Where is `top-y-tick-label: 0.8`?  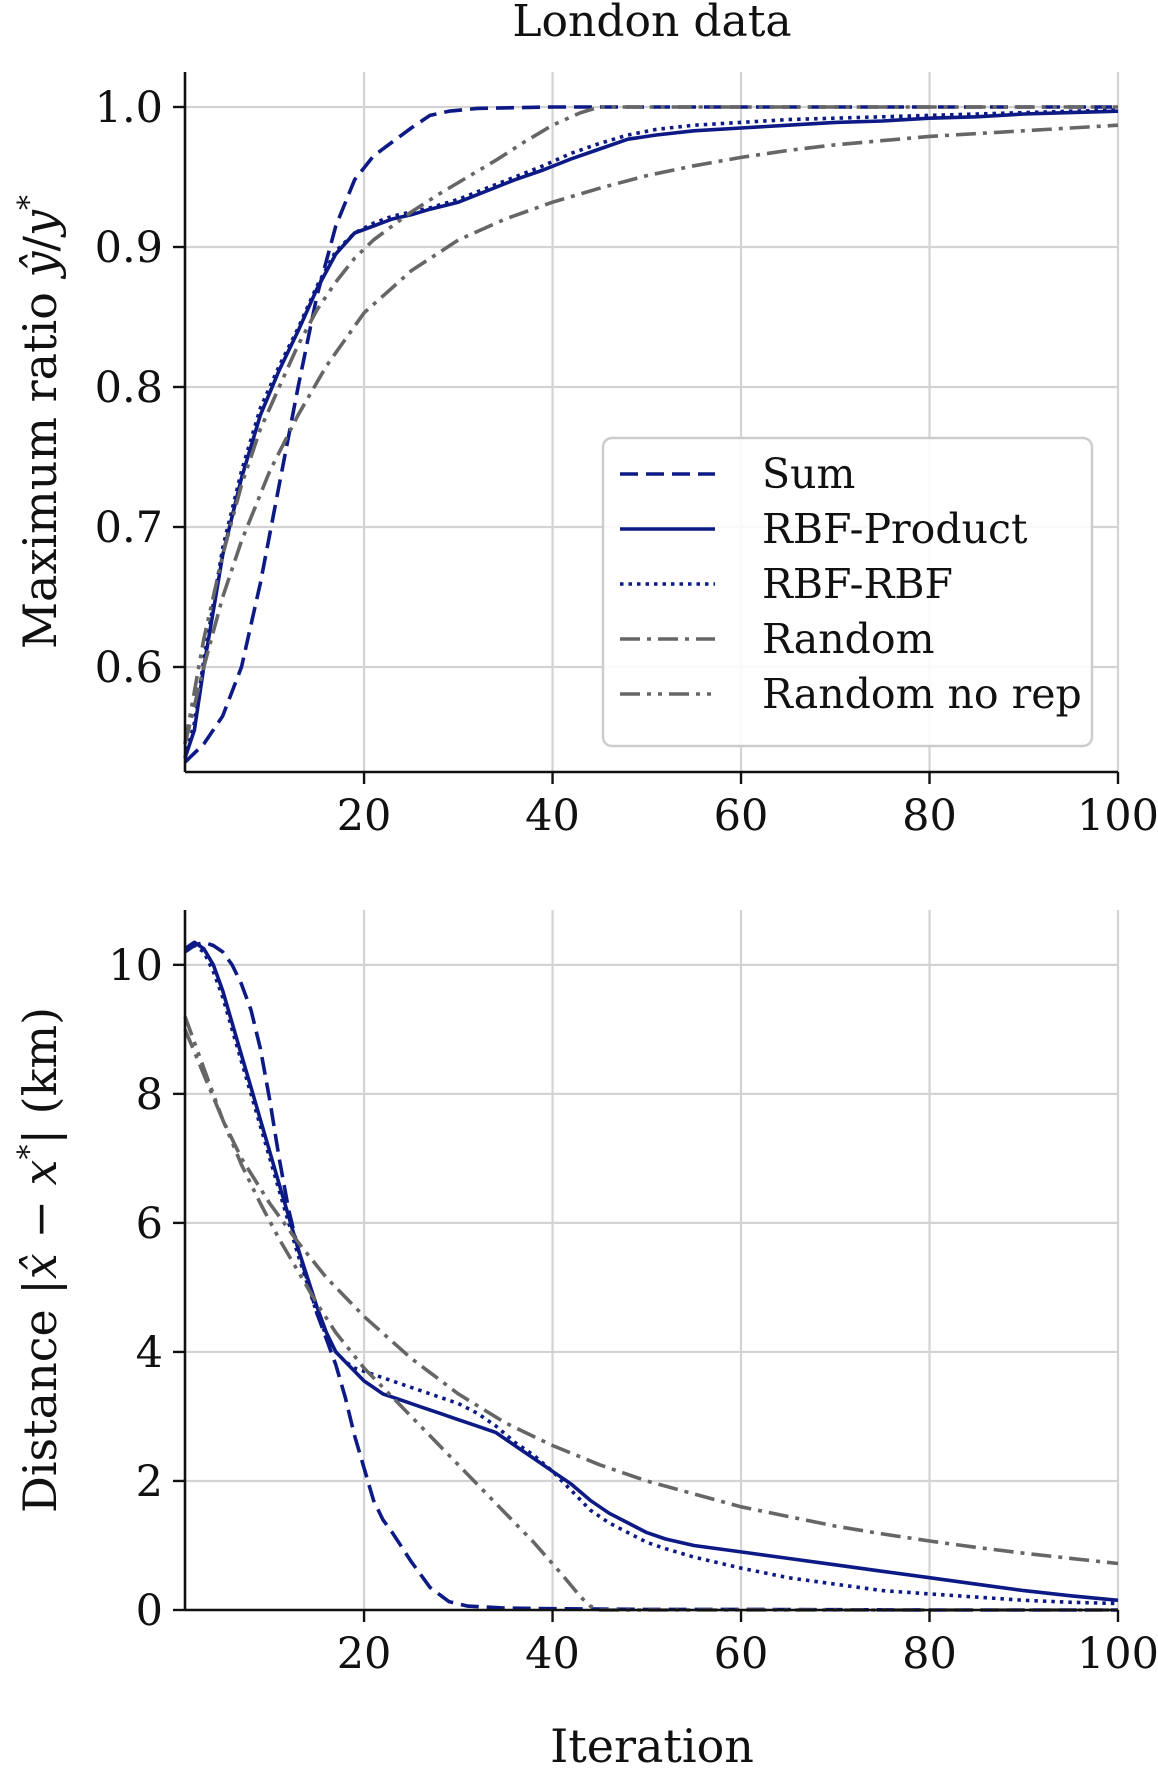
top-y-tick-label: 0.8 is located at coordinates (129, 388).